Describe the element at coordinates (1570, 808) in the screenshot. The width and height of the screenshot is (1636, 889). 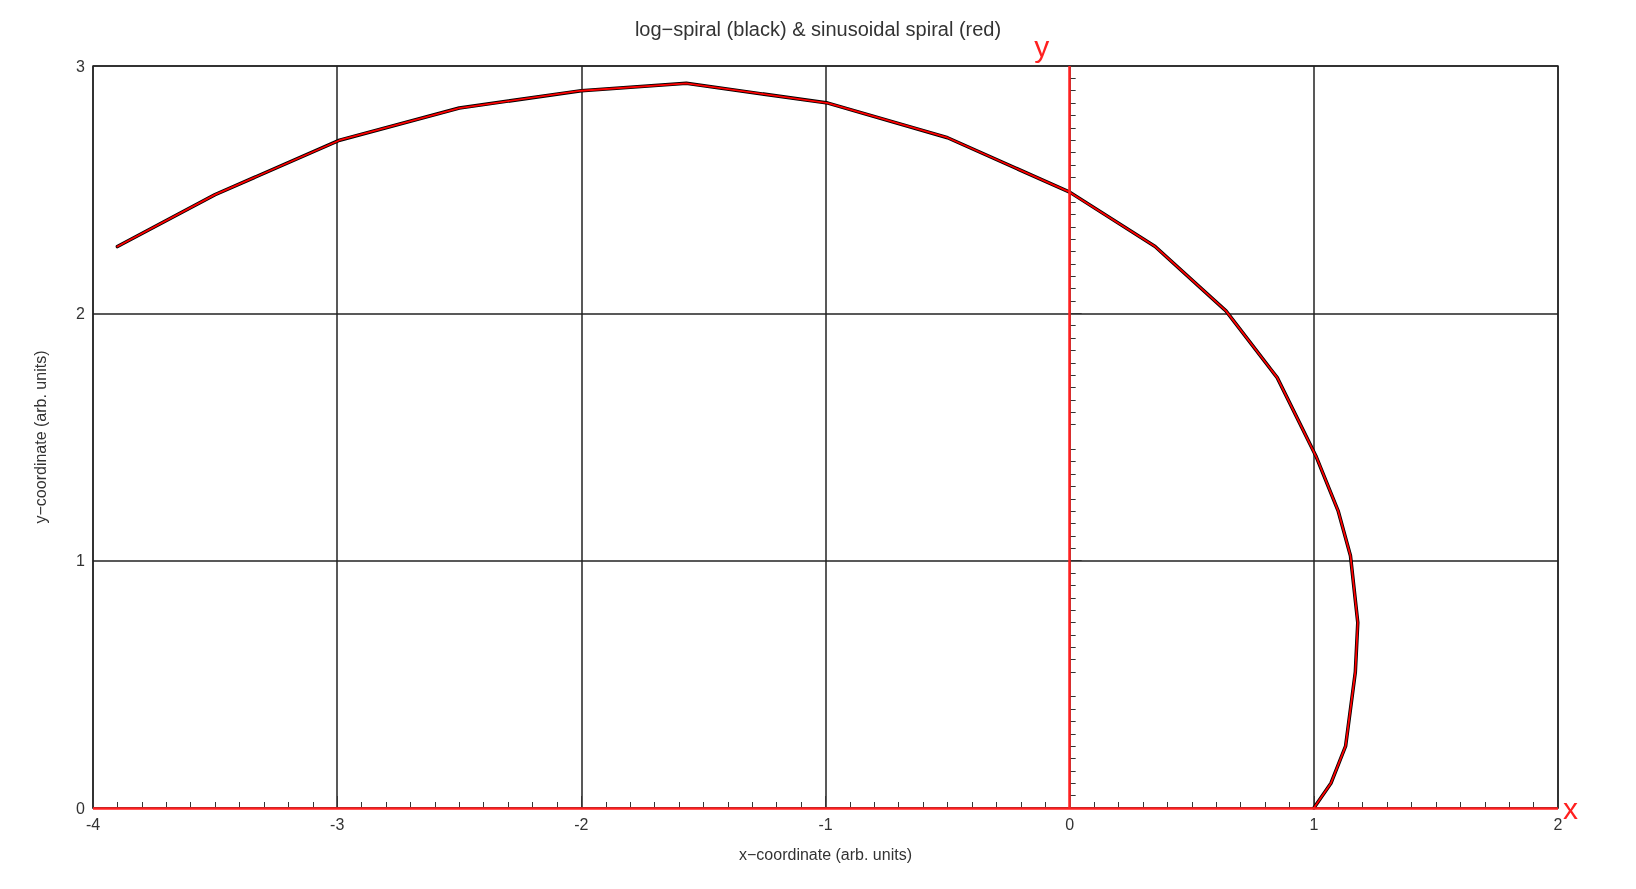
I see `ref-line-label: x` at that location.